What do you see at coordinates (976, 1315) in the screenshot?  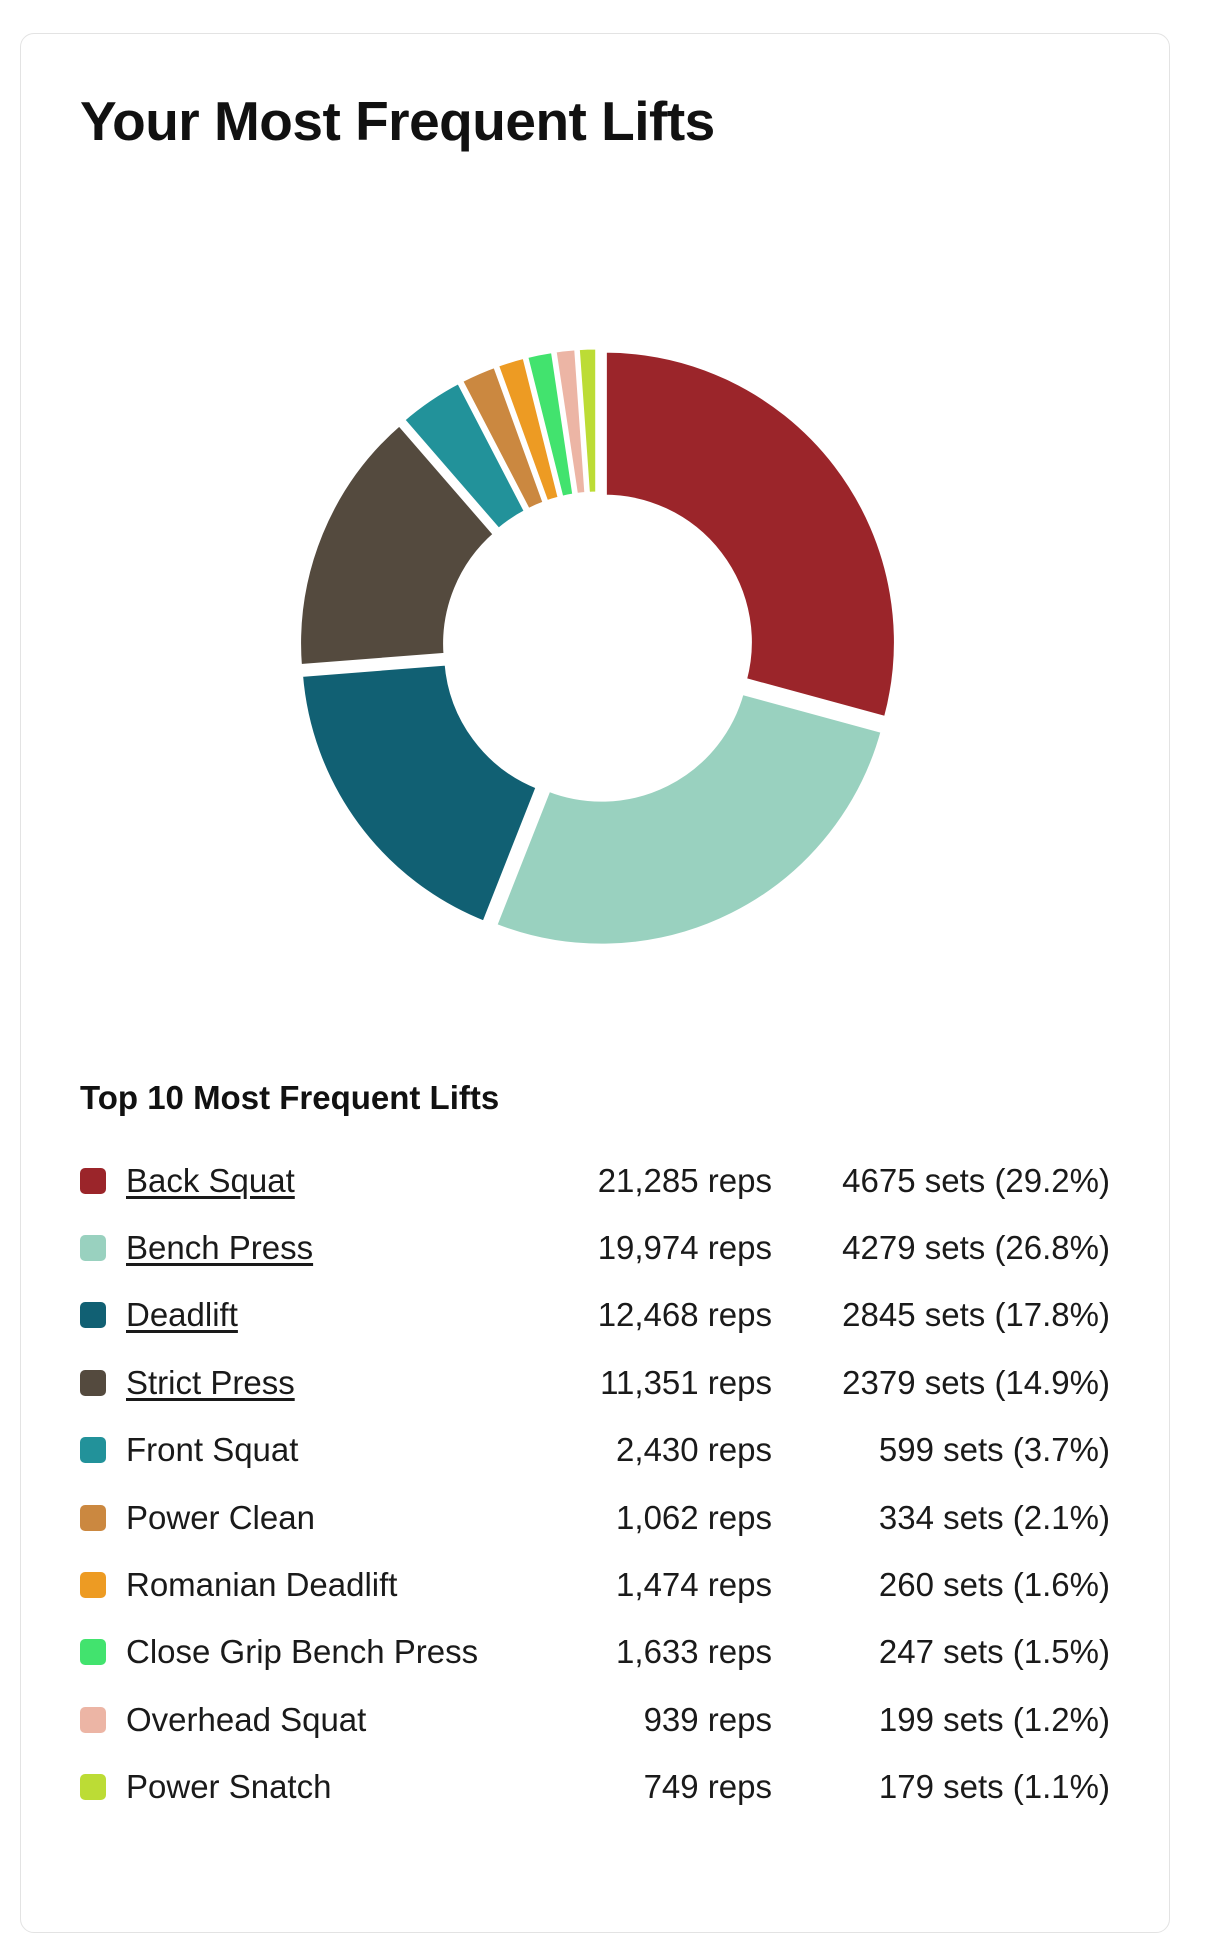 I see `lift-sets: 2845 sets (17.8%)` at bounding box center [976, 1315].